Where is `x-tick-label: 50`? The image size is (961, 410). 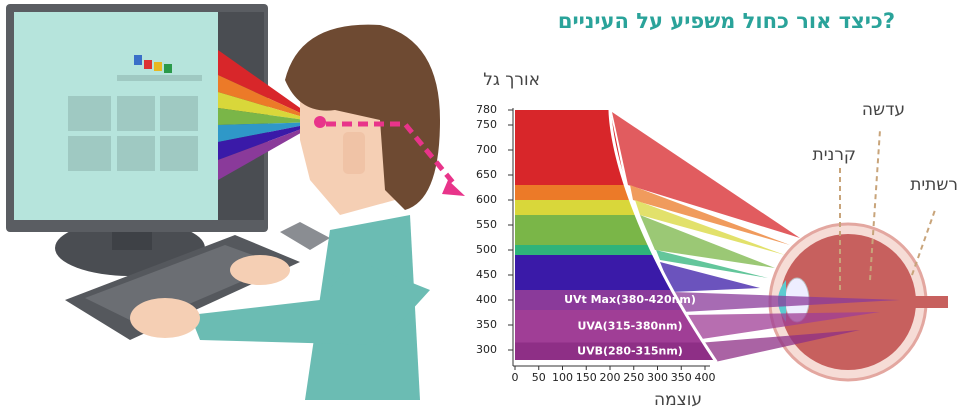 x-tick-label: 50 is located at coordinates (539, 377).